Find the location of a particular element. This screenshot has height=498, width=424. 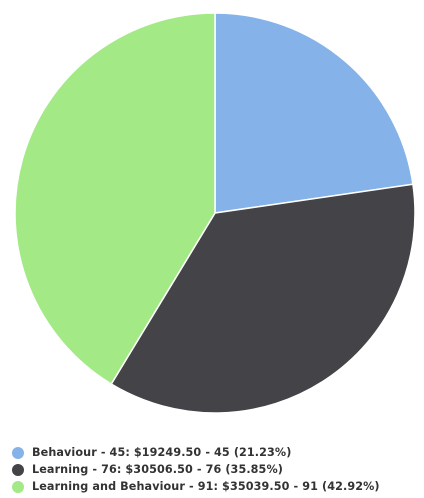

legend-item: Learning - 76: $30506.50 - 76 (35.85%) is located at coordinates (217, 469).